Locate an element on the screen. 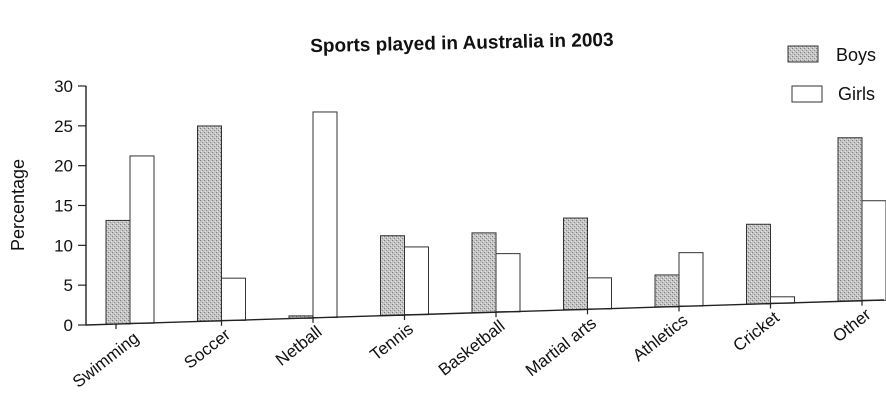 This screenshot has height=419, width=886. bar-boys-athletics is located at coordinates (667, 291).